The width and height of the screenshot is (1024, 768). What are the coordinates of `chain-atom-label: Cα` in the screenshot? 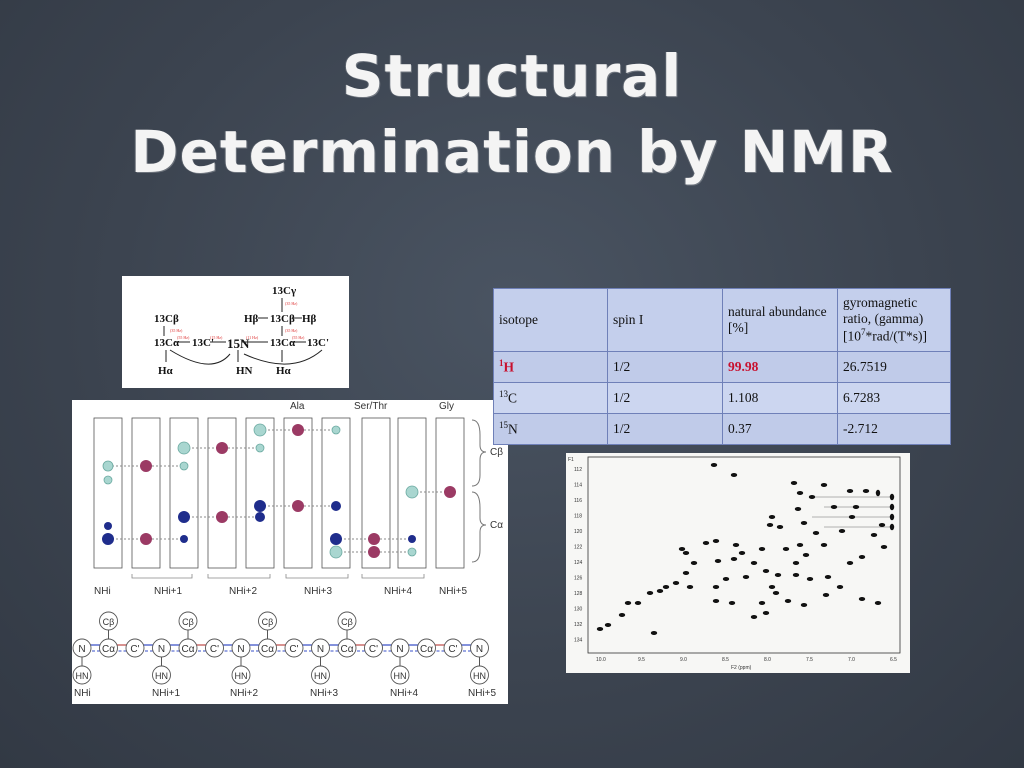 It's located at (187, 649).